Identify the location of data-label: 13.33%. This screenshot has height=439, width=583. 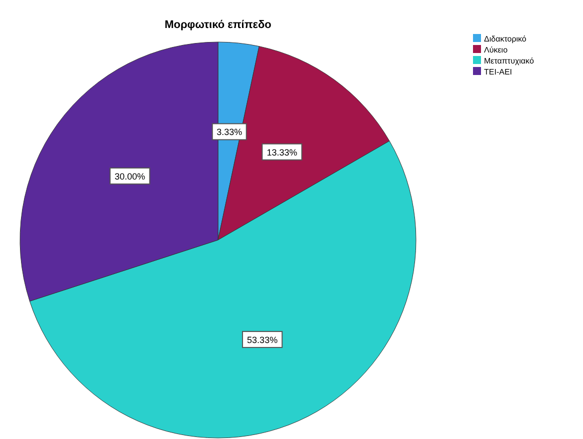
(282, 152).